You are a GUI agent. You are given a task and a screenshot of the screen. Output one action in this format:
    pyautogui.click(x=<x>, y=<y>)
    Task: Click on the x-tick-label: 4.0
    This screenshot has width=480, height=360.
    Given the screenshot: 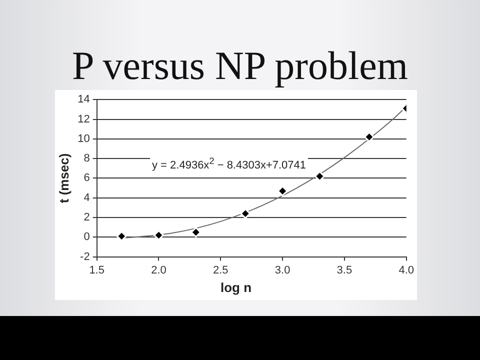 What is the action you would take?
    pyautogui.click(x=406, y=270)
    